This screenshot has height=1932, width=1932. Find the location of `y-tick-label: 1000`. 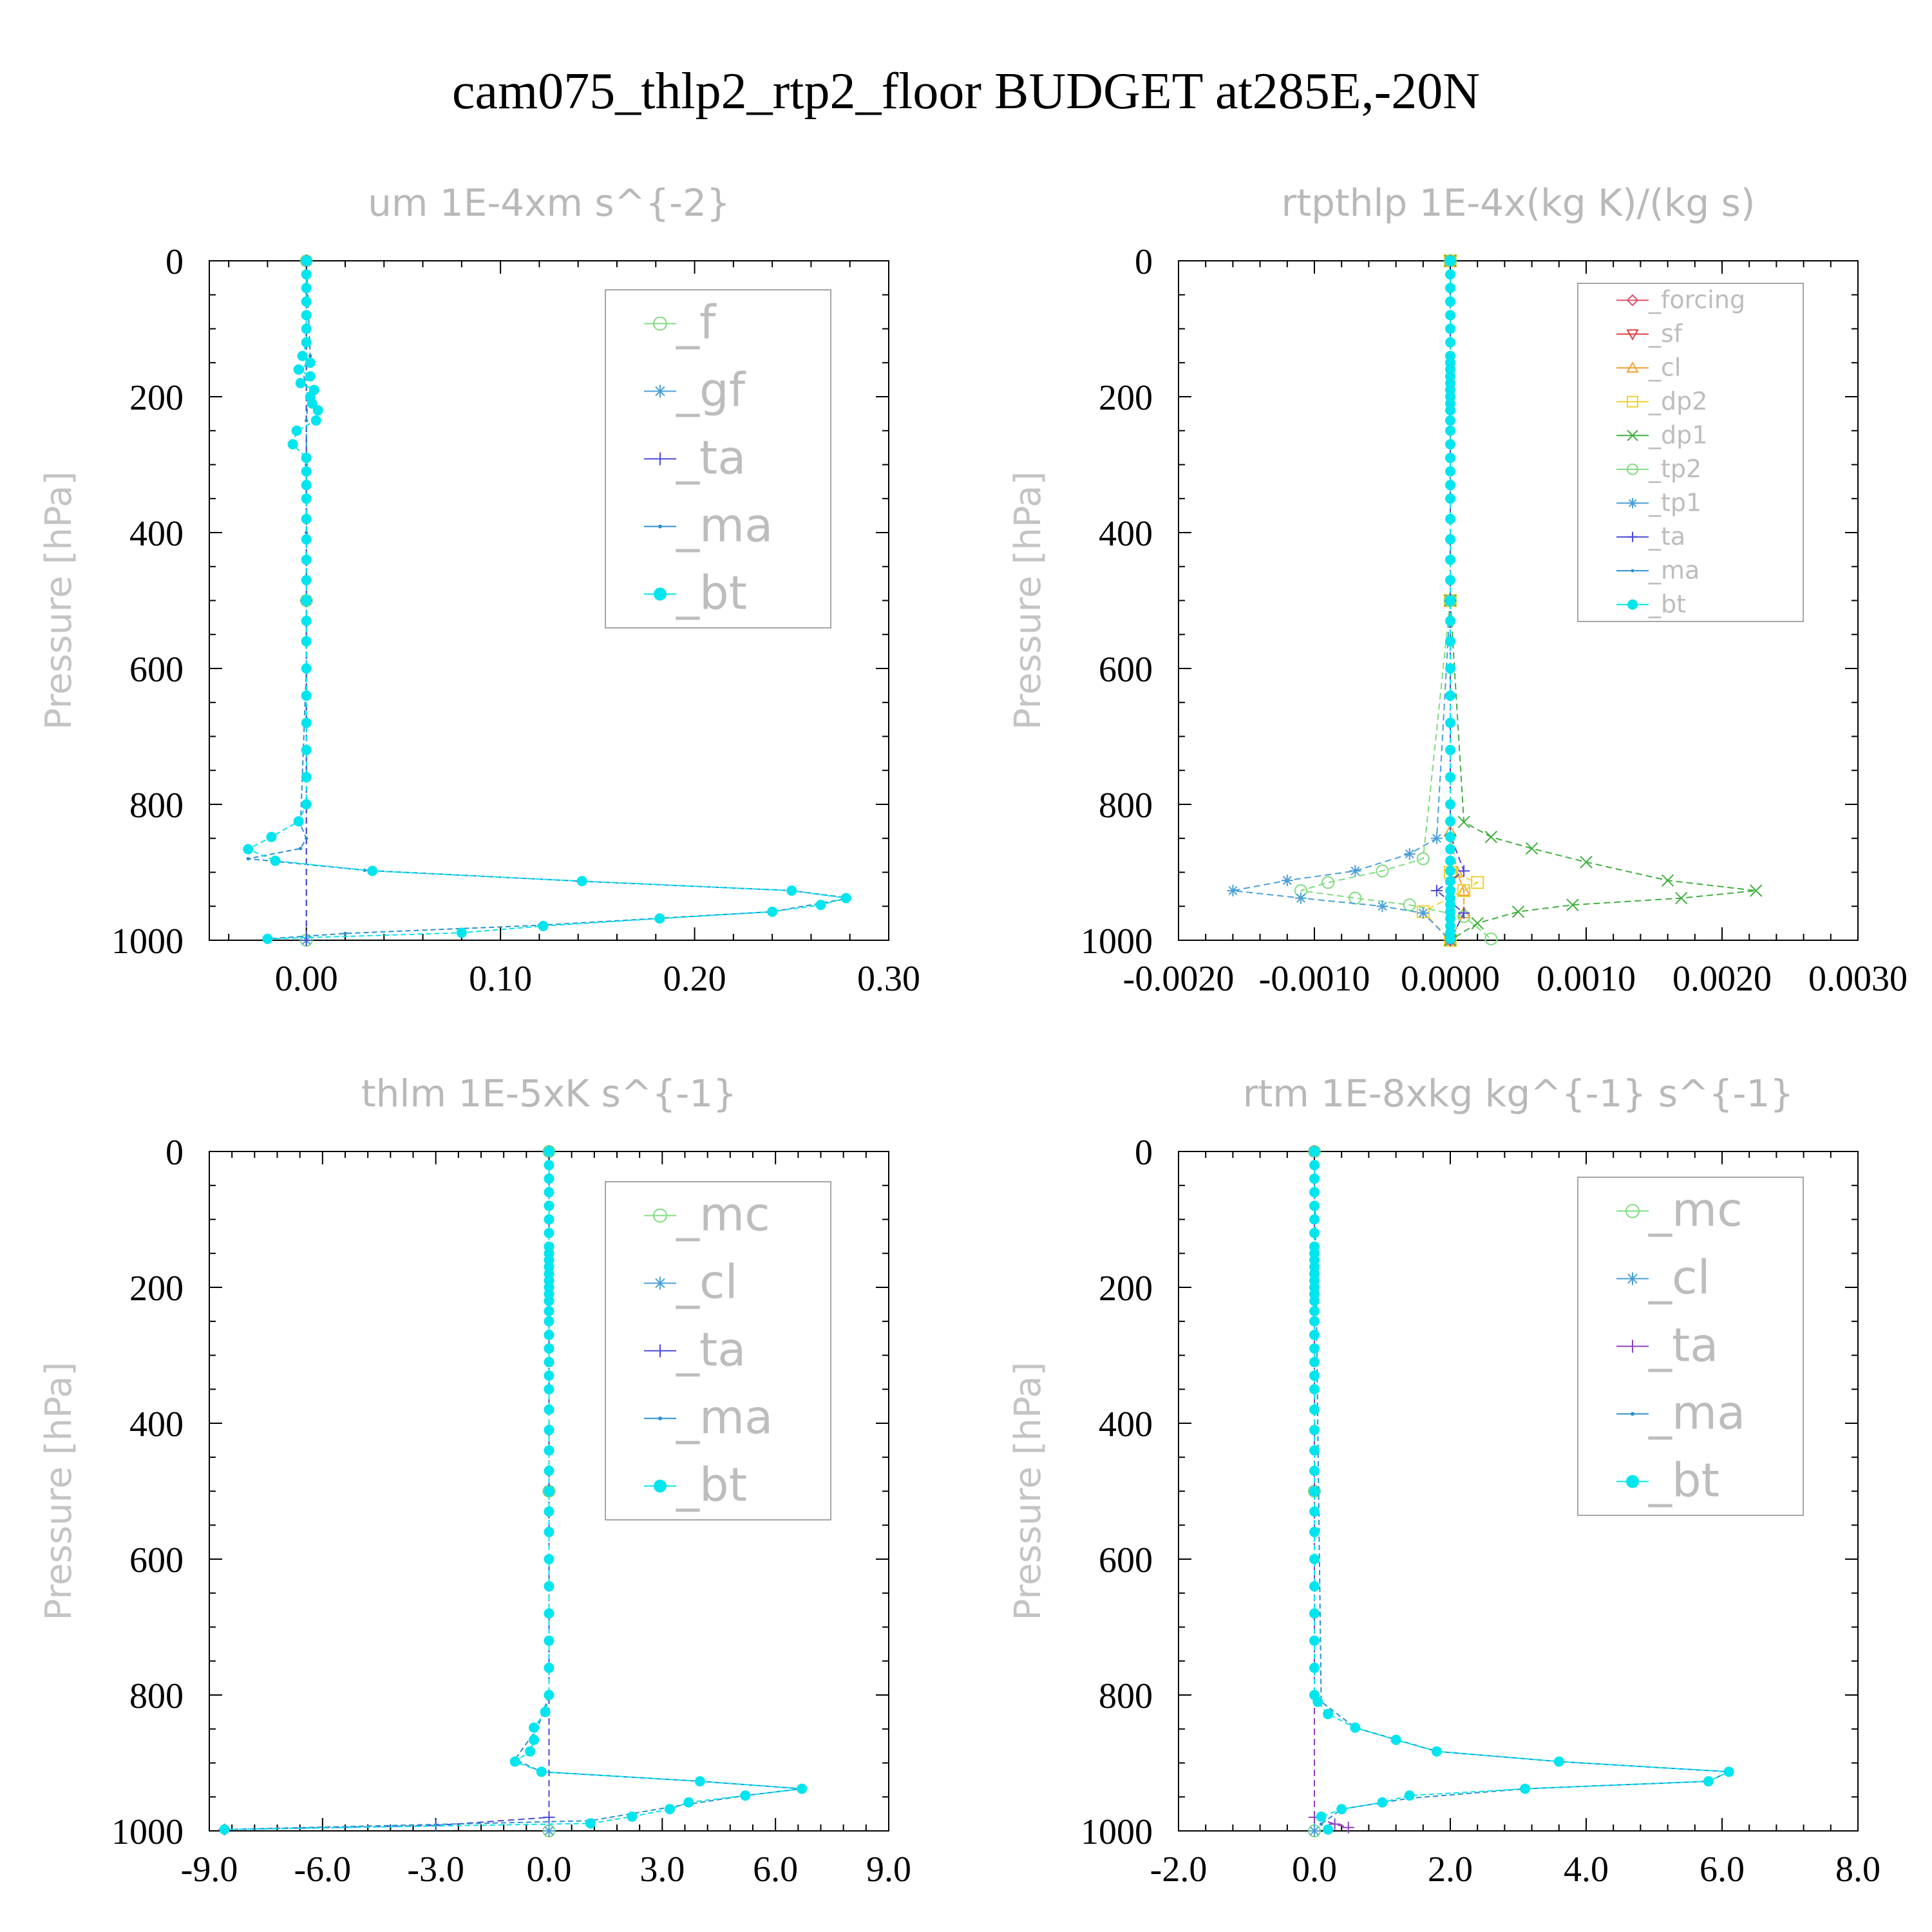

y-tick-label: 1000 is located at coordinates (147, 942).